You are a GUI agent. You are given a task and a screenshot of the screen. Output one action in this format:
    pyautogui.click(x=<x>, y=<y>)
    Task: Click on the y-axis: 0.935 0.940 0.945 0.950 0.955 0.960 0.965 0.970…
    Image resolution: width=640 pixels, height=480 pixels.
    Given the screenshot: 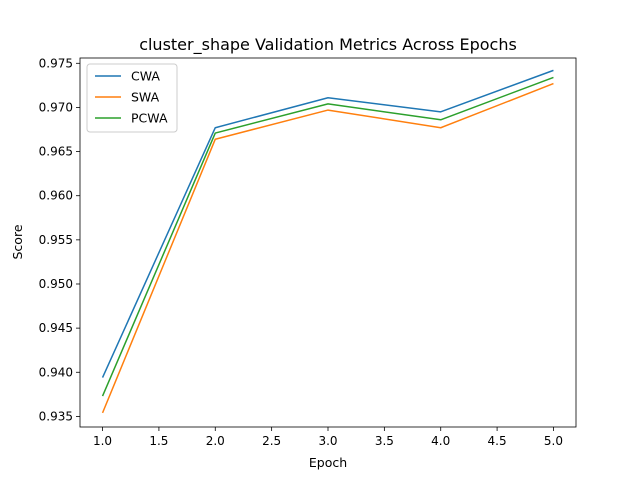 What is the action you would take?
    pyautogui.click(x=59, y=239)
    